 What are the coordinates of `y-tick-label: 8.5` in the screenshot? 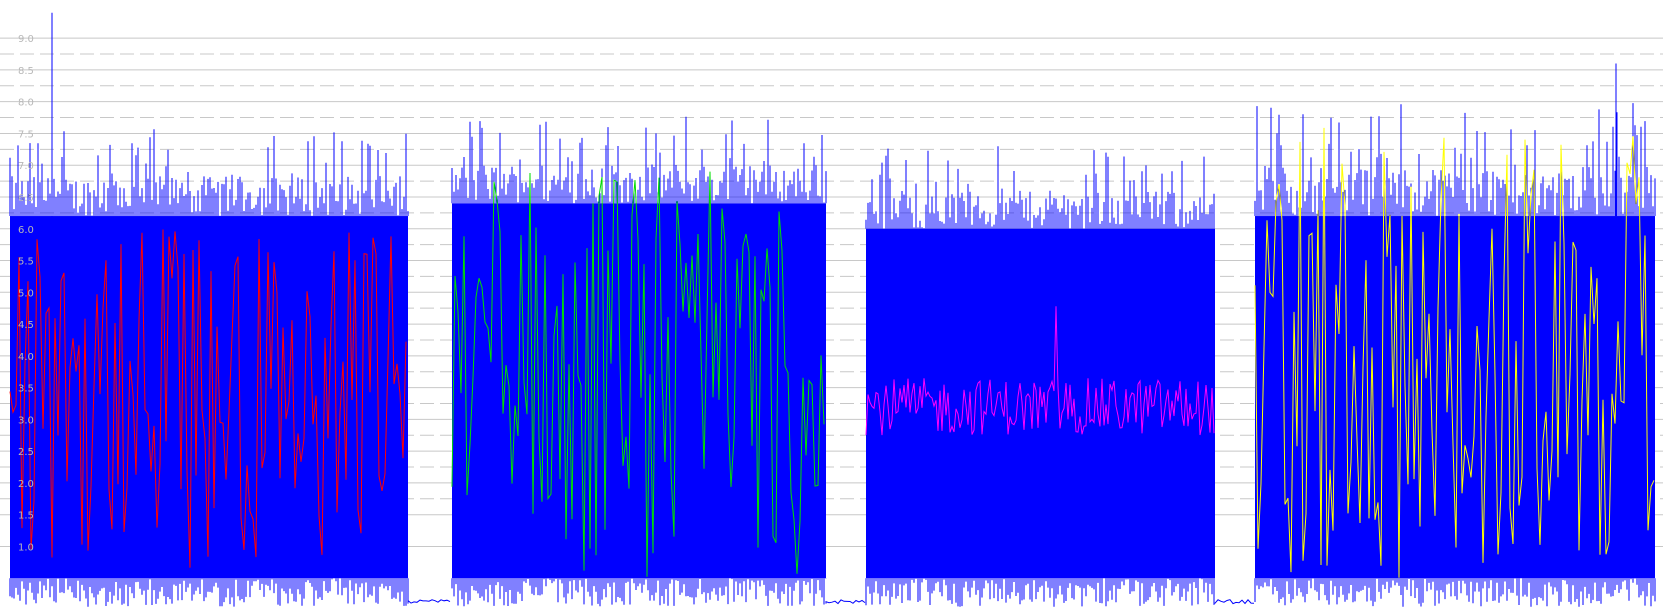 It's located at (26, 71).